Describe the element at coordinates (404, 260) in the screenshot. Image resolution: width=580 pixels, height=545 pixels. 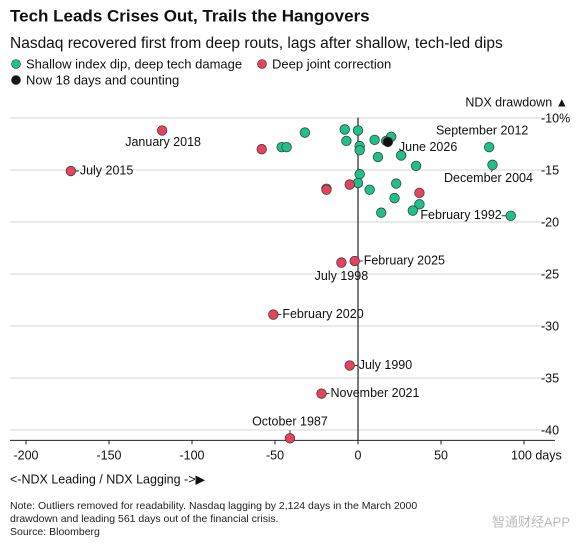
I see `point-label: February 2025` at that location.